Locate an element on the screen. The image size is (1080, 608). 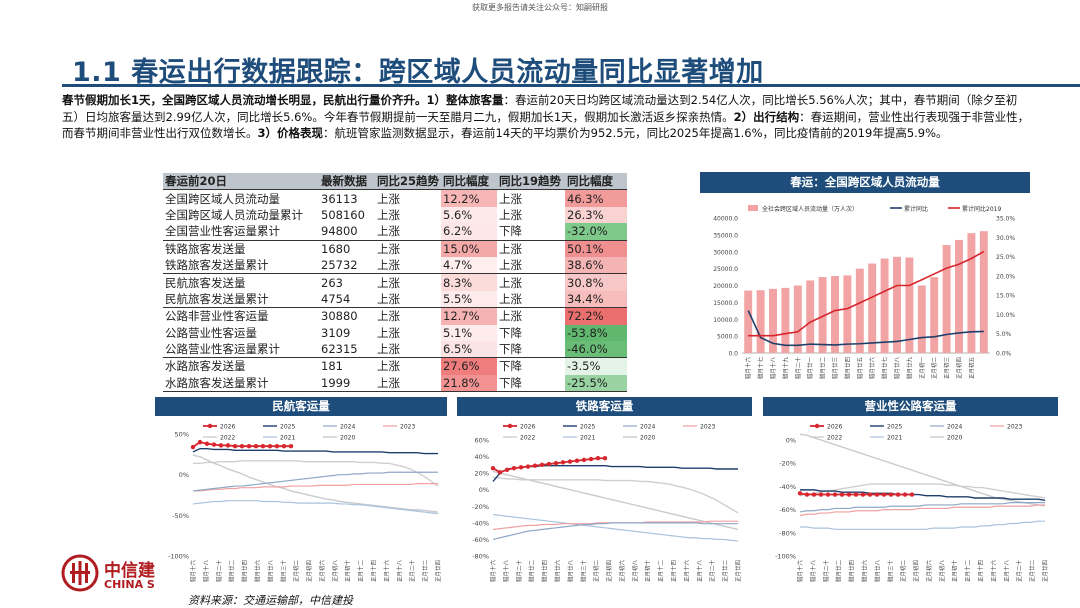
table-row: 公路非营业性客运量 30880 上涨 12.7% 上涨 72.2% is located at coordinates (395, 316).